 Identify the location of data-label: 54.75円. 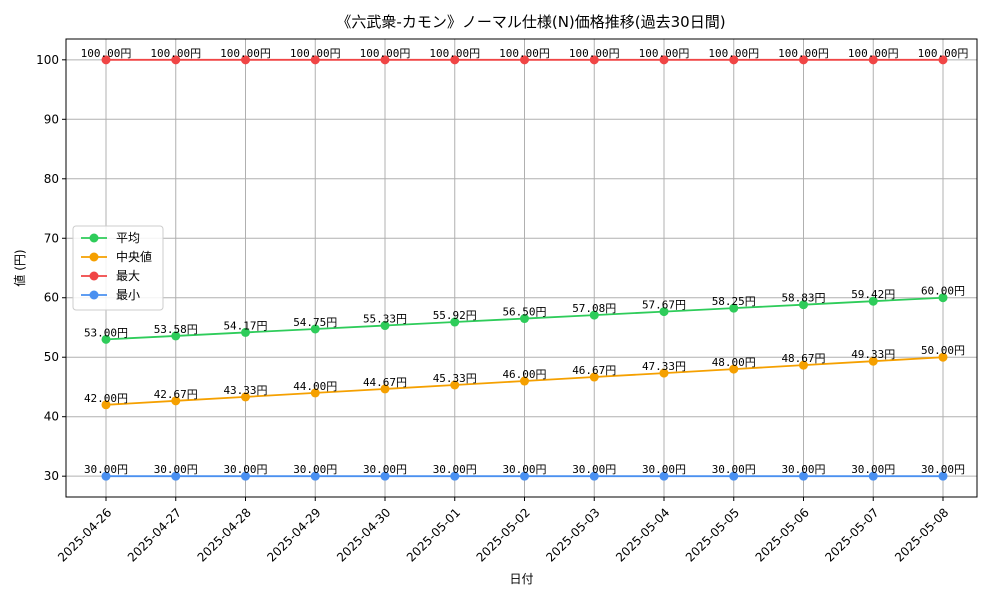
(315, 322).